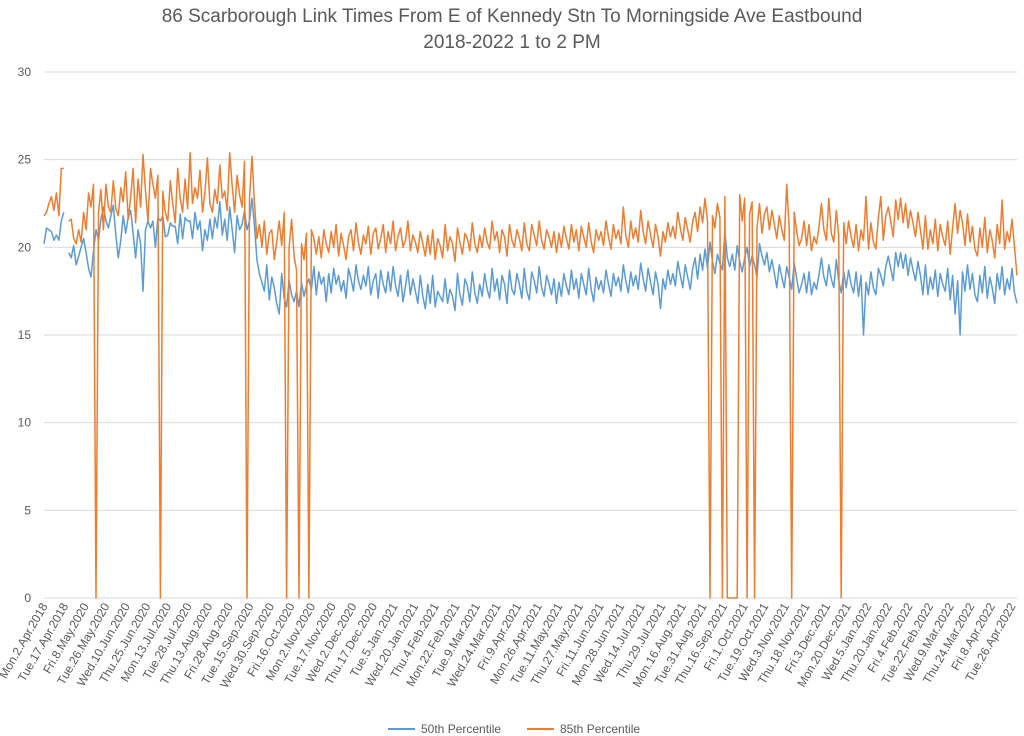 This screenshot has width=1024, height=736. Describe the element at coordinates (25, 160) in the screenshot. I see `y-tick-label: 25` at that location.